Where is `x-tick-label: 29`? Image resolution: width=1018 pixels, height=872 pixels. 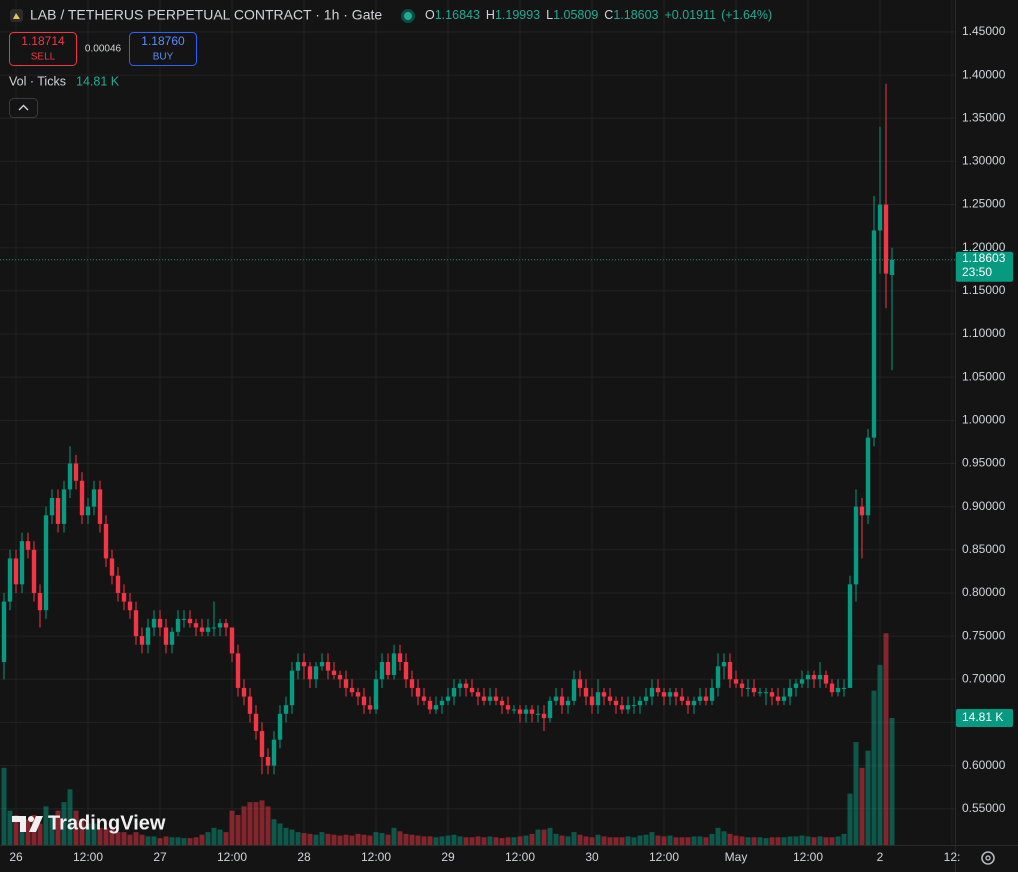 x-tick-label: 29 is located at coordinates (448, 857).